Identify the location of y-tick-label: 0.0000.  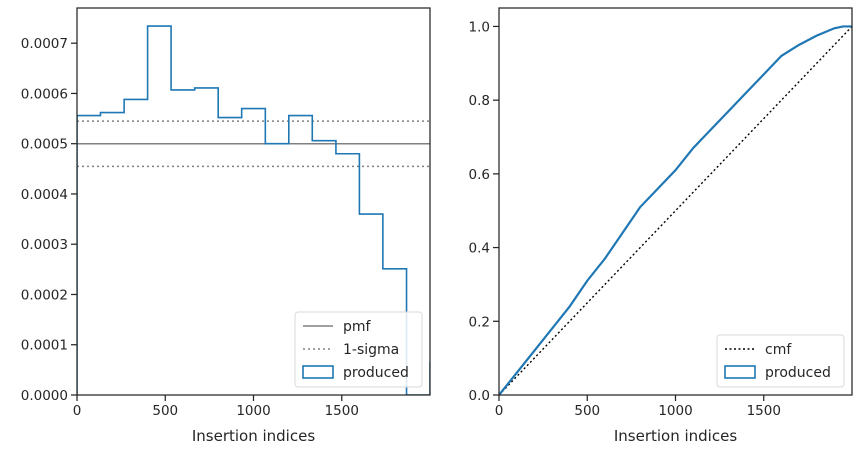
(44, 396).